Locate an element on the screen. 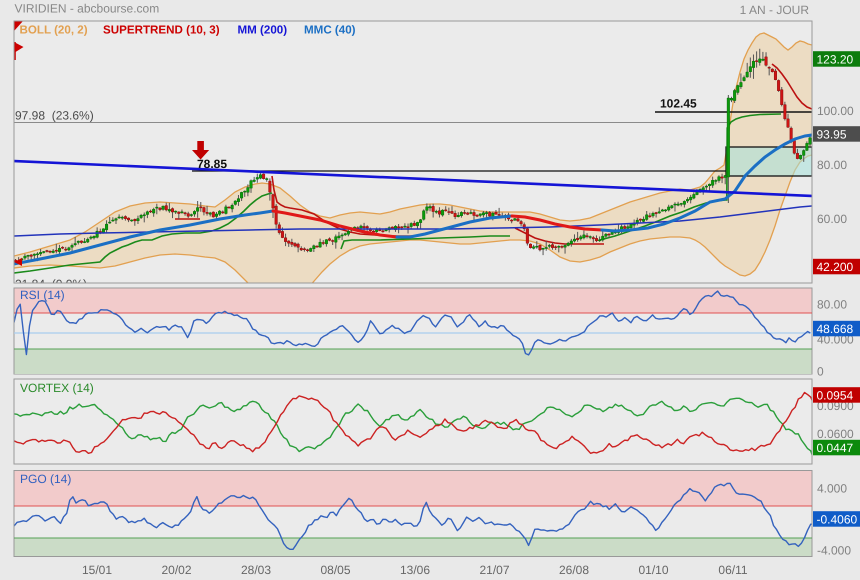 The width and height of the screenshot is (860, 580). svg-text: 100.00 is located at coordinates (835, 111).